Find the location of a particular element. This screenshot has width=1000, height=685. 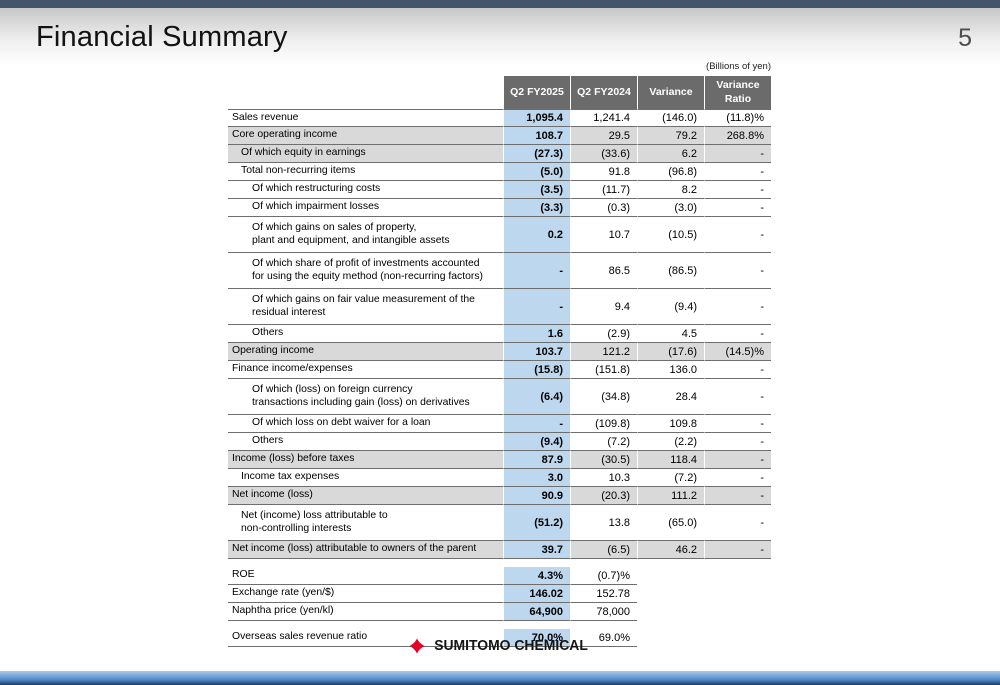

value-cell: (65.0) is located at coordinates (670, 523).